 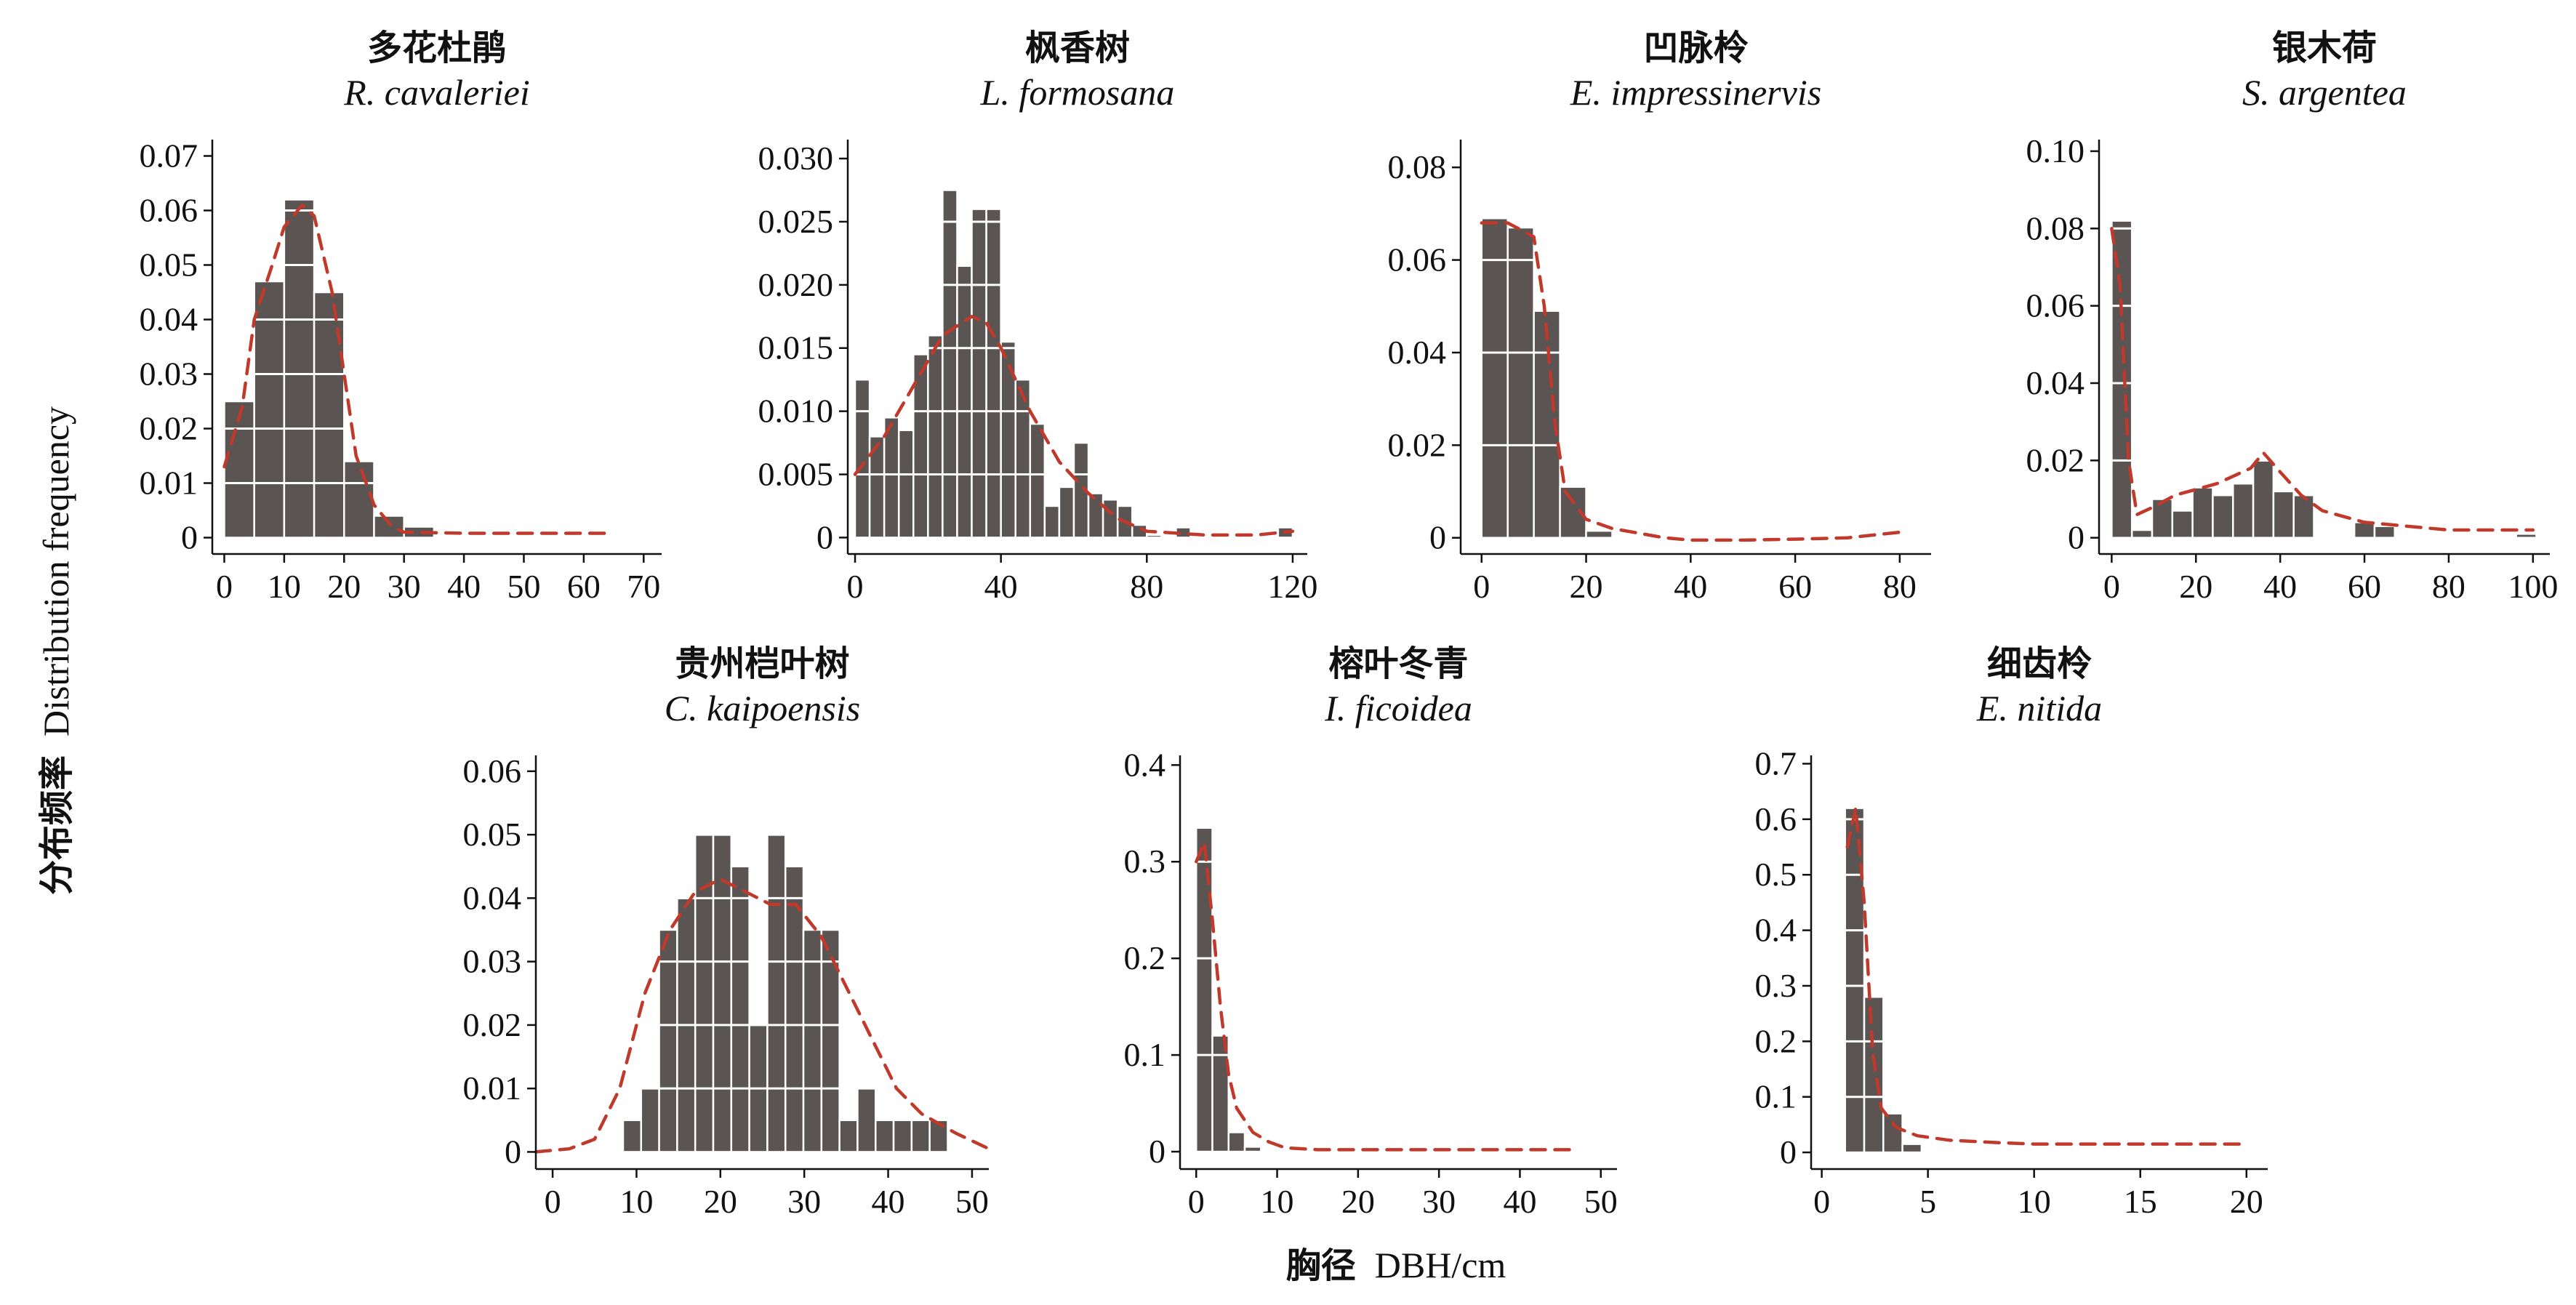 I want to click on x-axis-label-en: DBH/cm, so click(x=1440, y=1265).